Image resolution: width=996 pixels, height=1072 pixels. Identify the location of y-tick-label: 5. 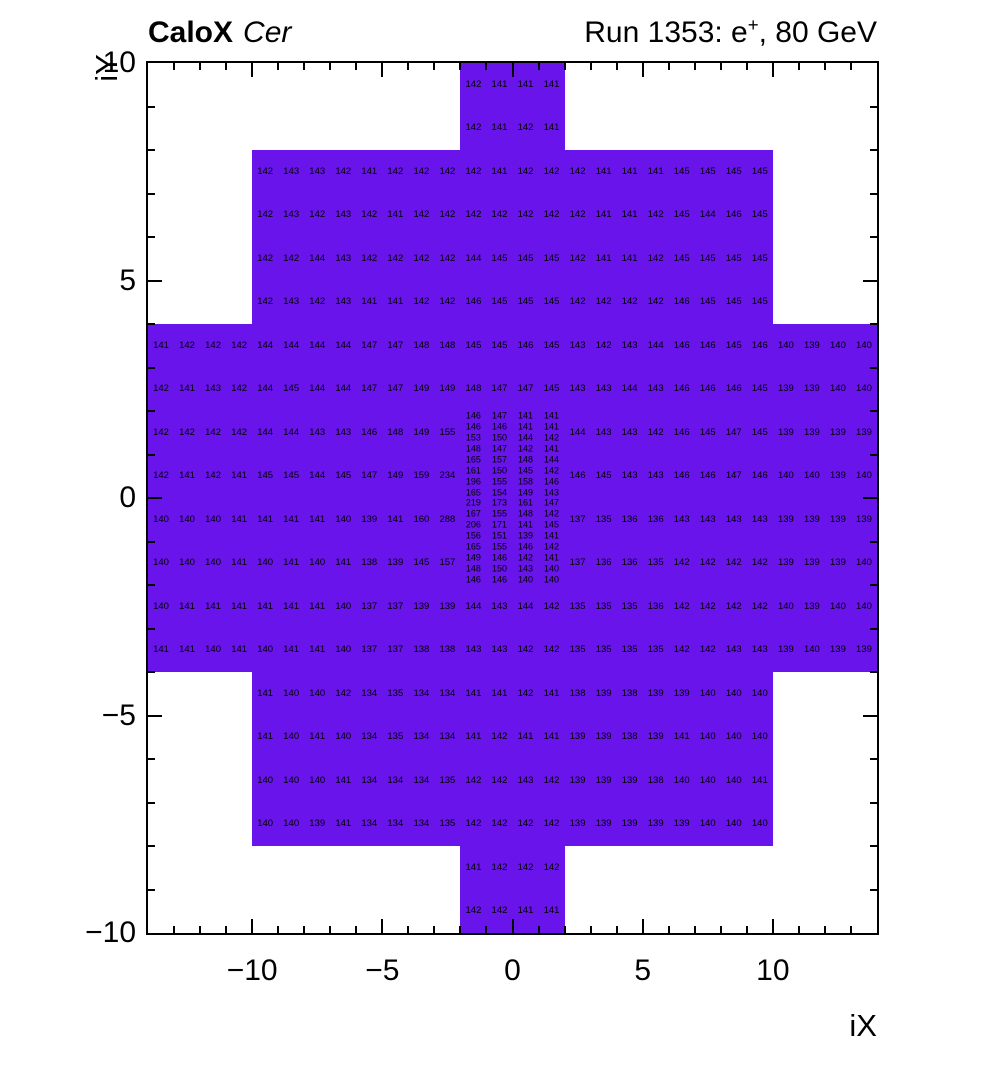
(127, 280).